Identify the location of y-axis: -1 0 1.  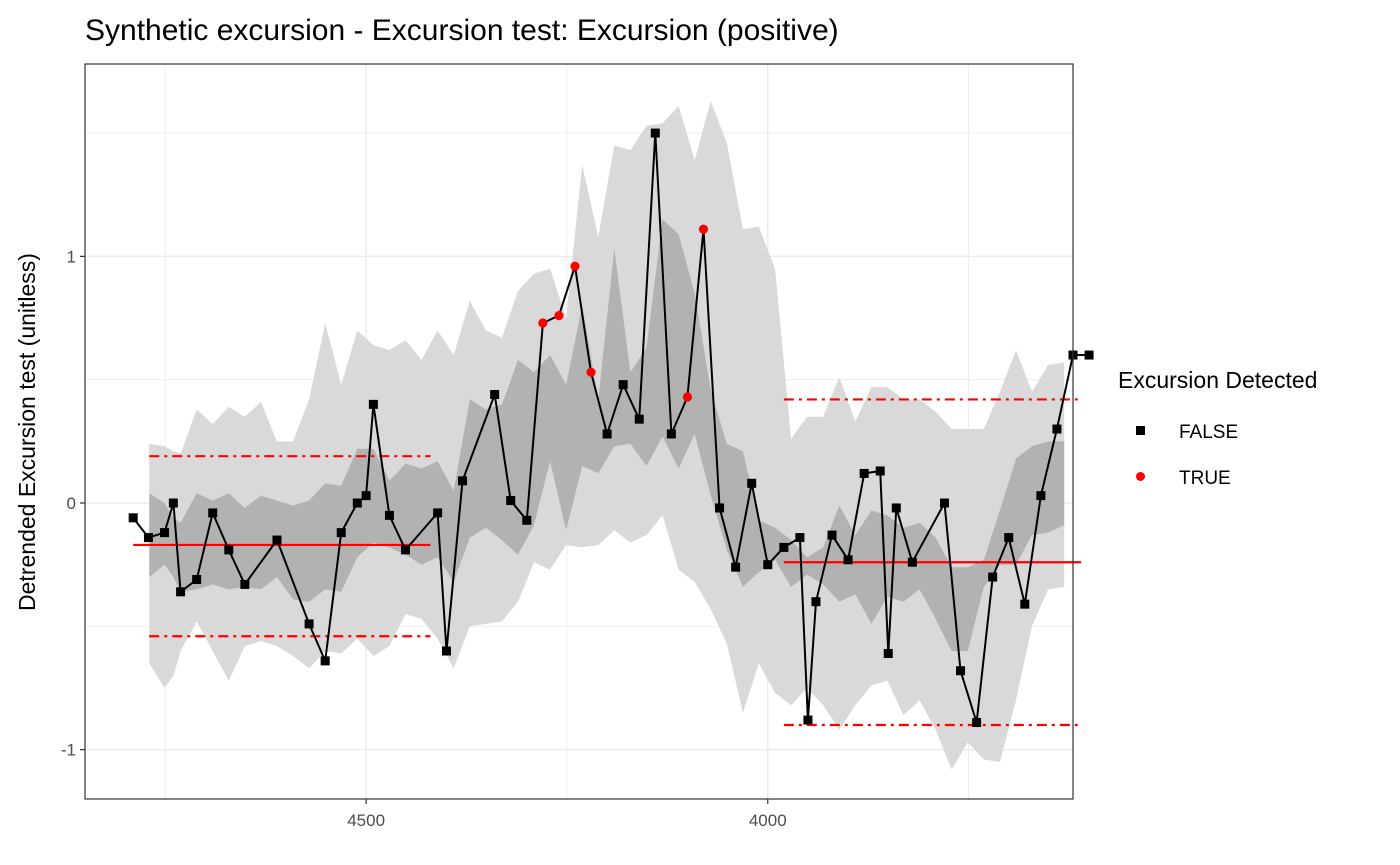
(73, 503).